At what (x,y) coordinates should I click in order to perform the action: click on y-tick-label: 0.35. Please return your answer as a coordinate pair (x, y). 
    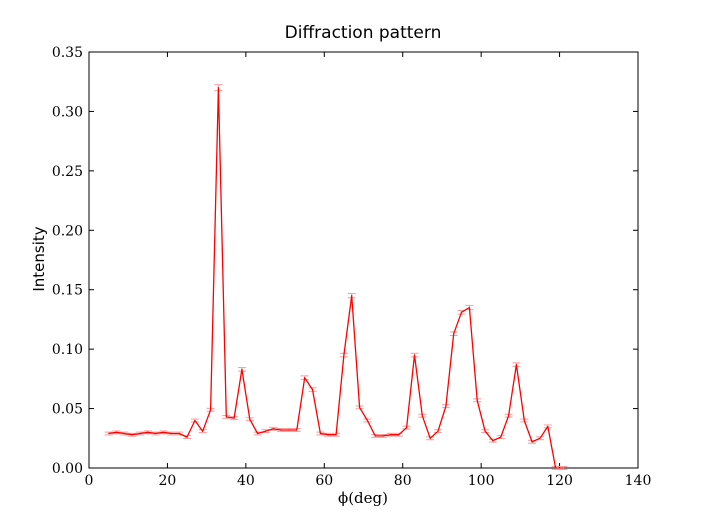
    Looking at the image, I should click on (67, 53).